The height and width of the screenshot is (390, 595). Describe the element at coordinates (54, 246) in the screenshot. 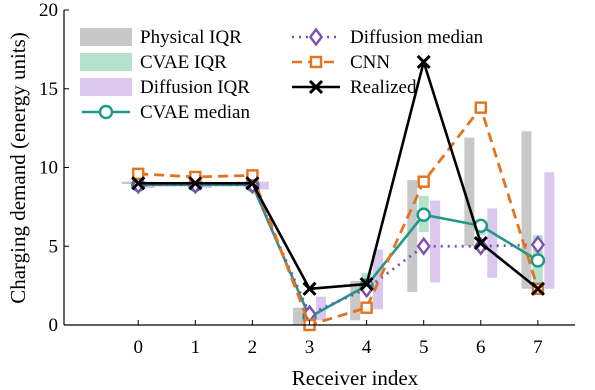

I see `y-tick-label-5: 5` at that location.